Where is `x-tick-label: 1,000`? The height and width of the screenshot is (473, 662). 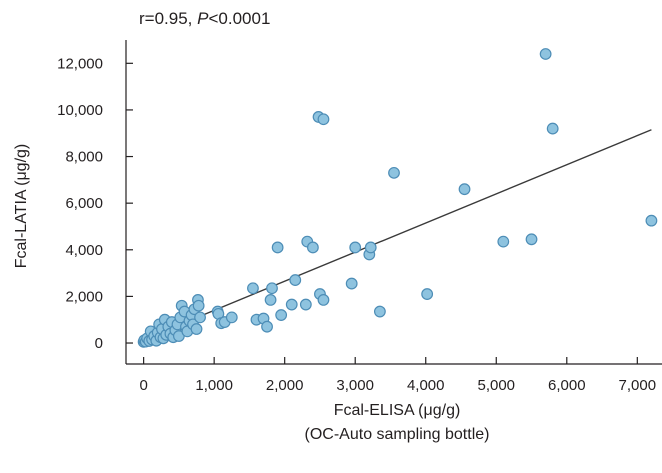
x-tick-label: 1,000 is located at coordinates (214, 385).